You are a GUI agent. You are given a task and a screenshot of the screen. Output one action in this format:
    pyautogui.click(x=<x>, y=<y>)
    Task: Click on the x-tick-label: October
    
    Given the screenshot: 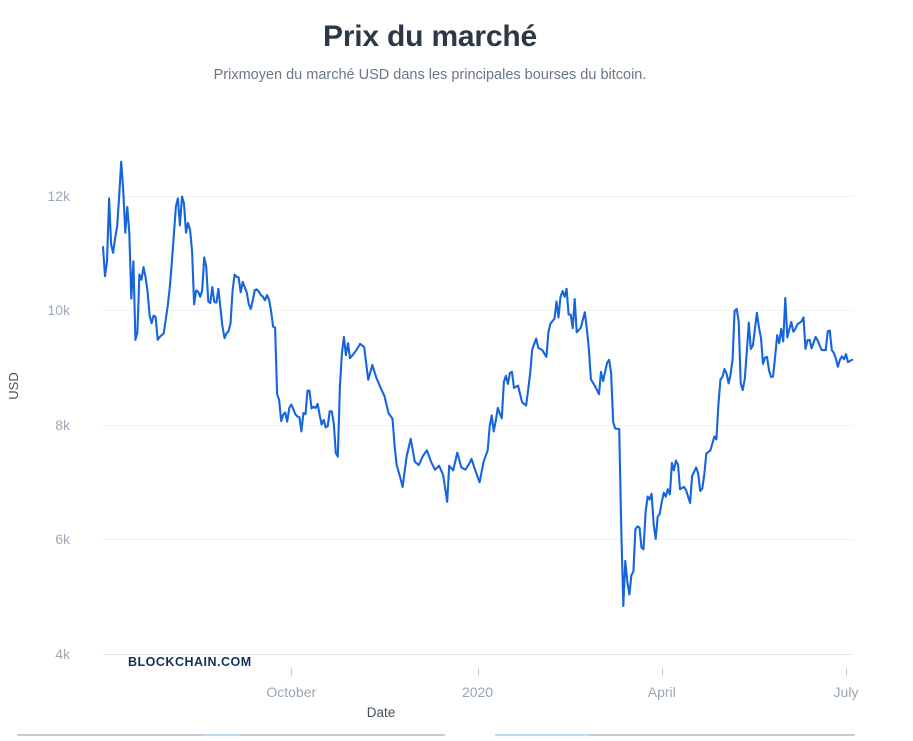 What is the action you would take?
    pyautogui.click(x=291, y=692)
    